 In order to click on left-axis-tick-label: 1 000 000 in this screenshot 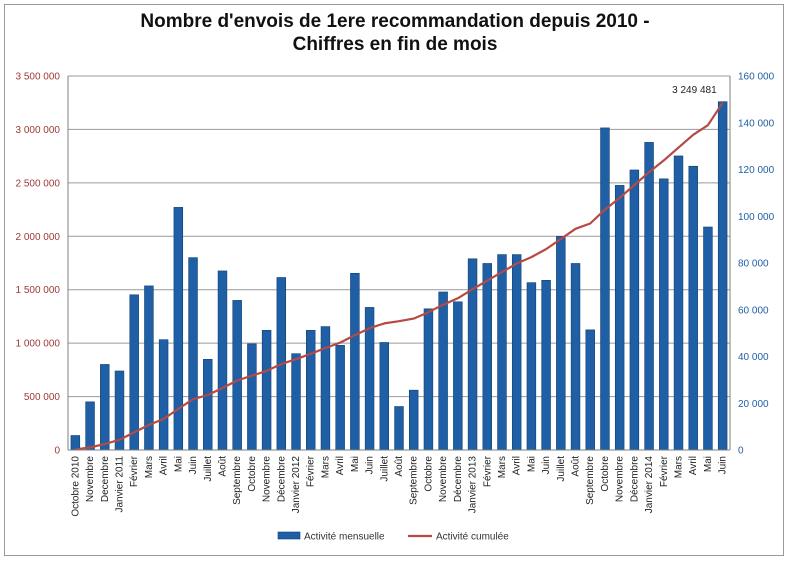, I will do `click(38, 344)`.